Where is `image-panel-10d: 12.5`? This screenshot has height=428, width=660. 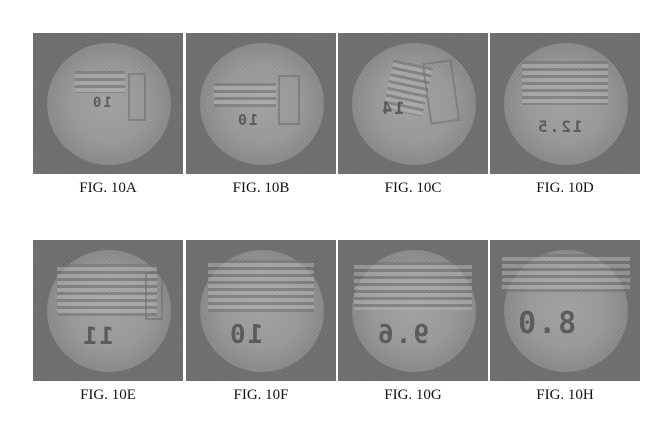 image-panel-10d: 12.5 is located at coordinates (565, 103).